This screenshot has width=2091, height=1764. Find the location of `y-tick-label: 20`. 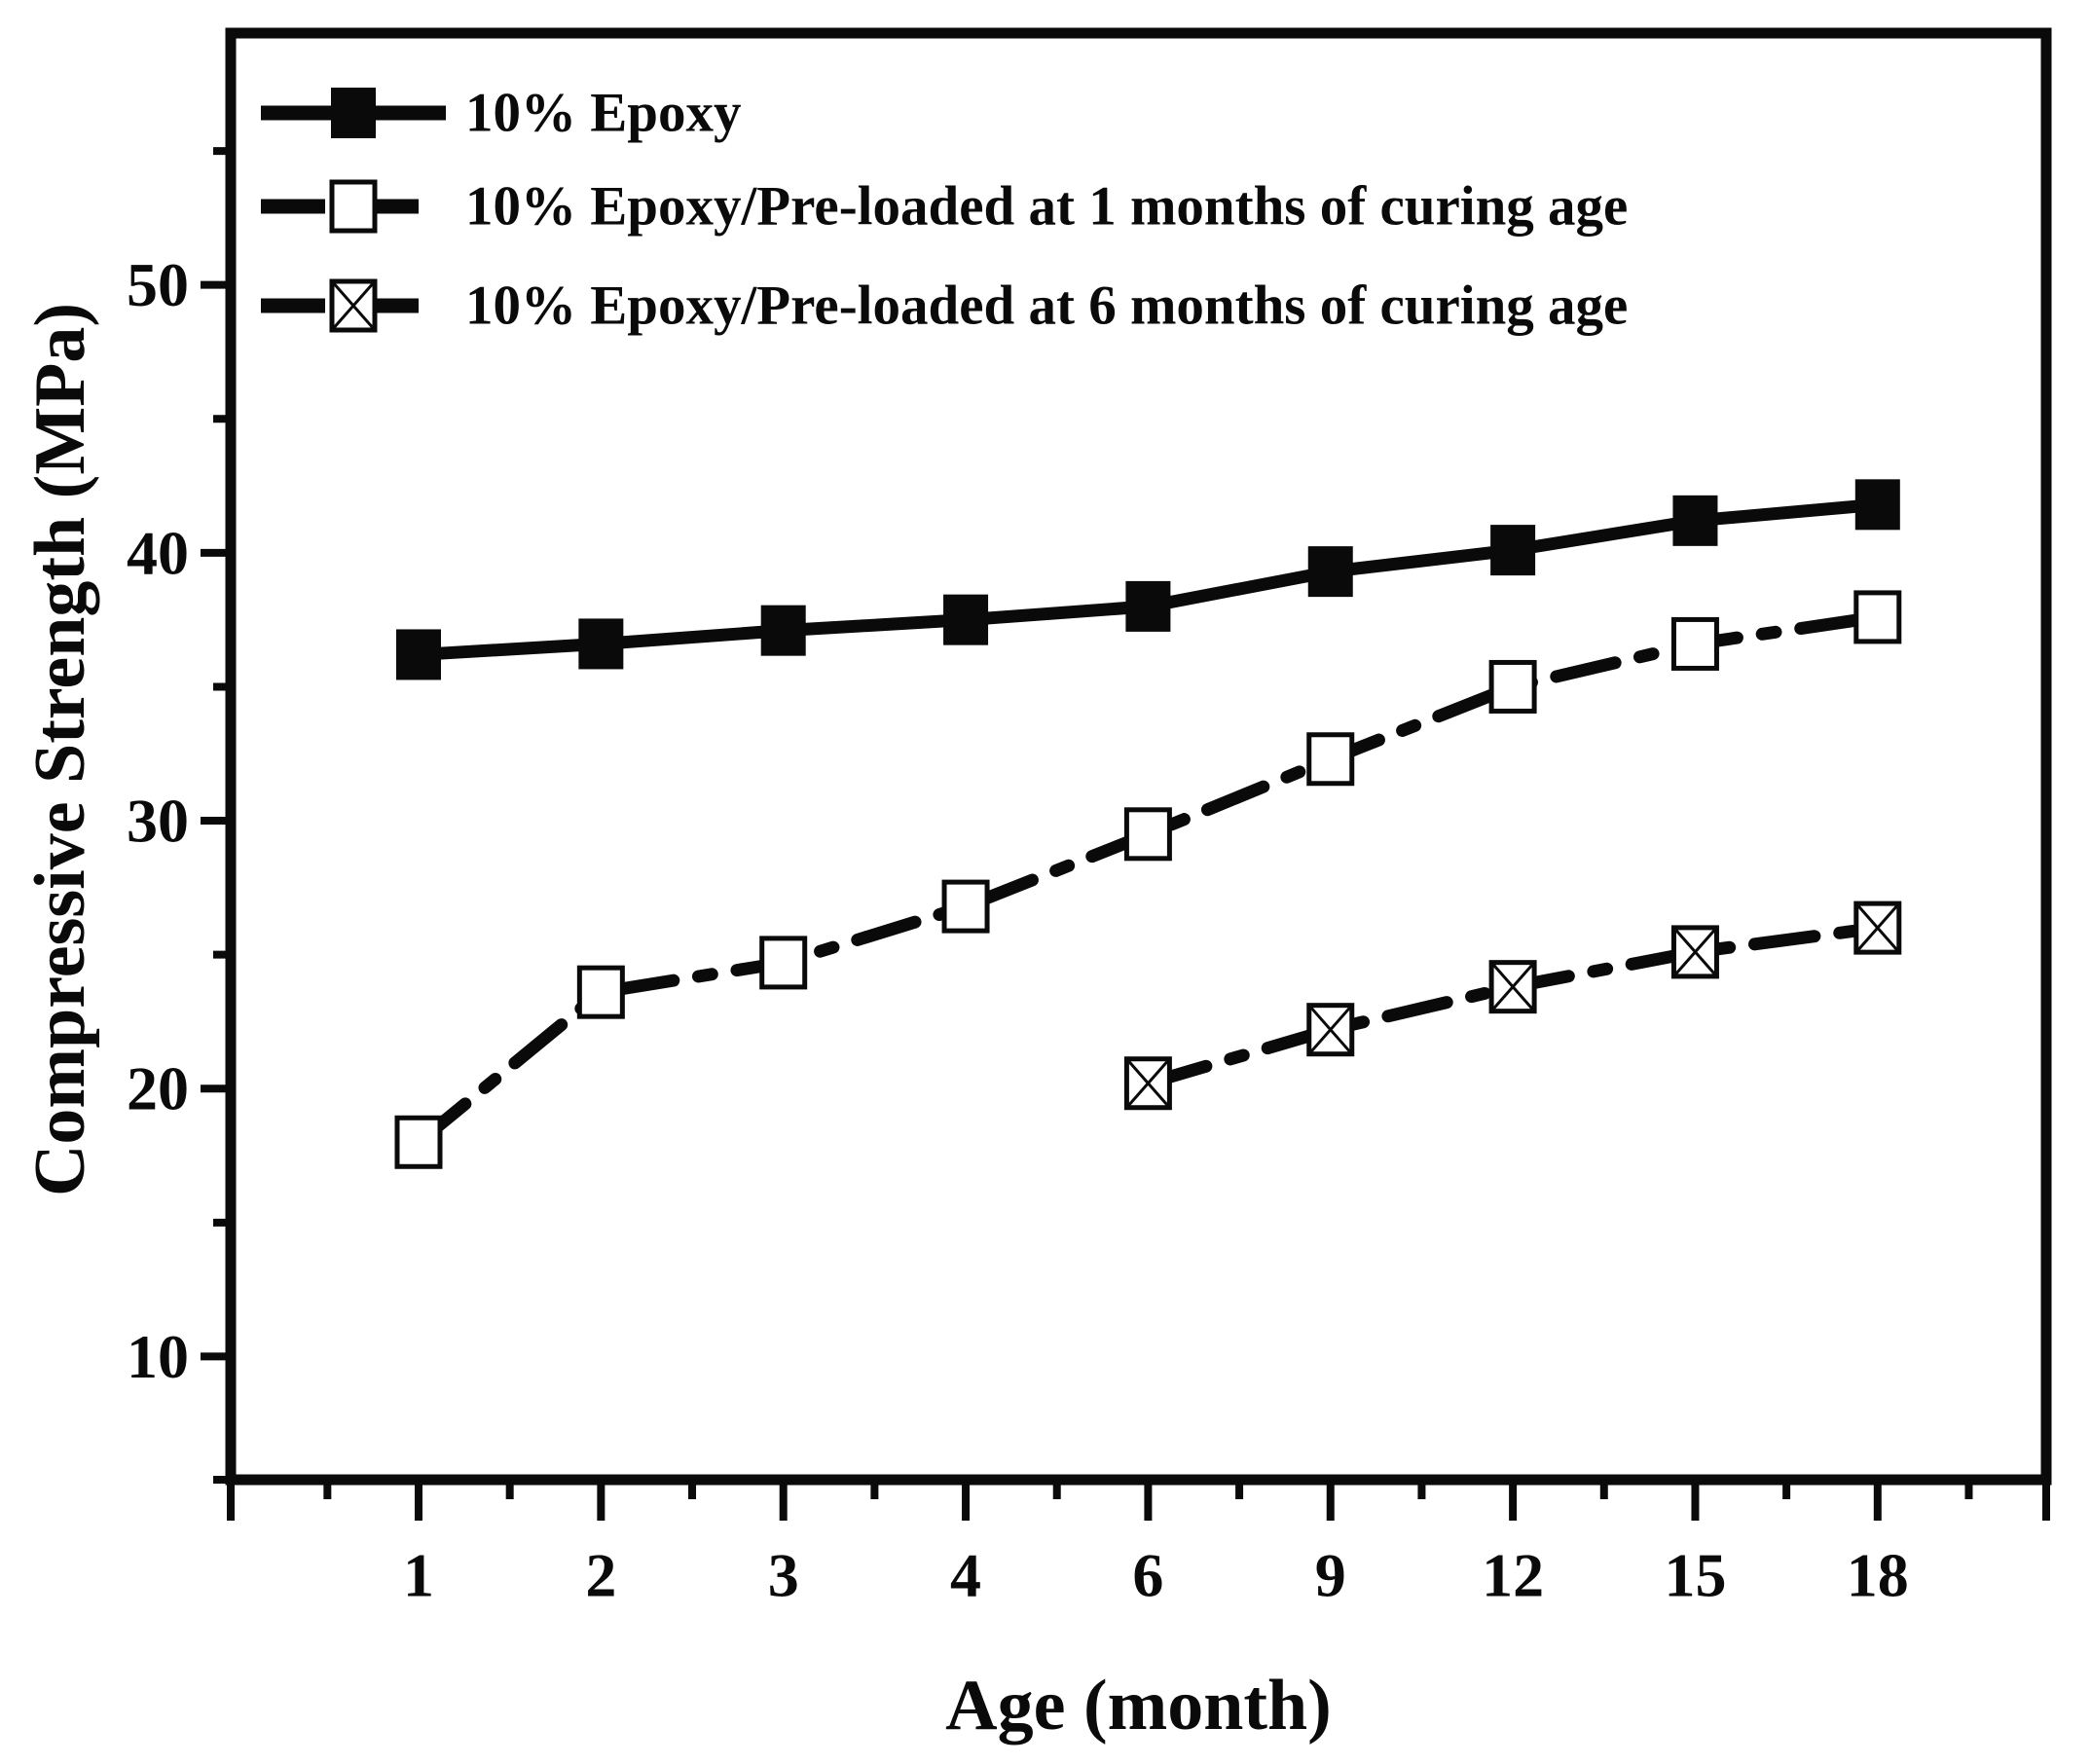

y-tick-label: 20 is located at coordinates (158, 1088).